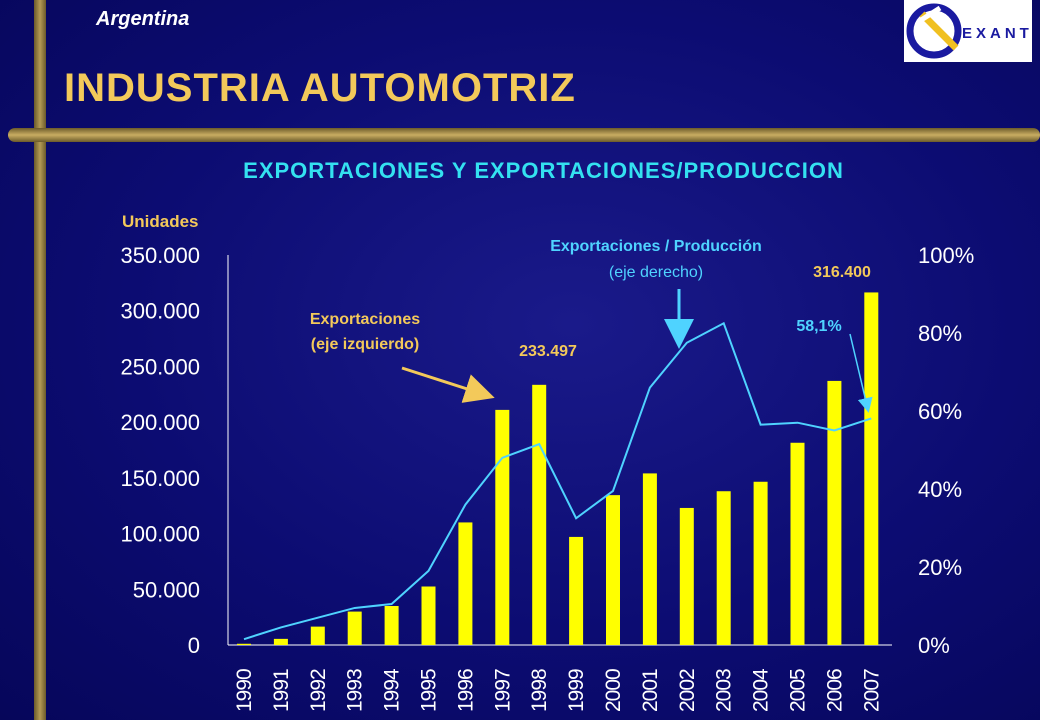 The image size is (1040, 720). Describe the element at coordinates (798, 690) in the screenshot. I see `x-tick-label: 2005` at that location.